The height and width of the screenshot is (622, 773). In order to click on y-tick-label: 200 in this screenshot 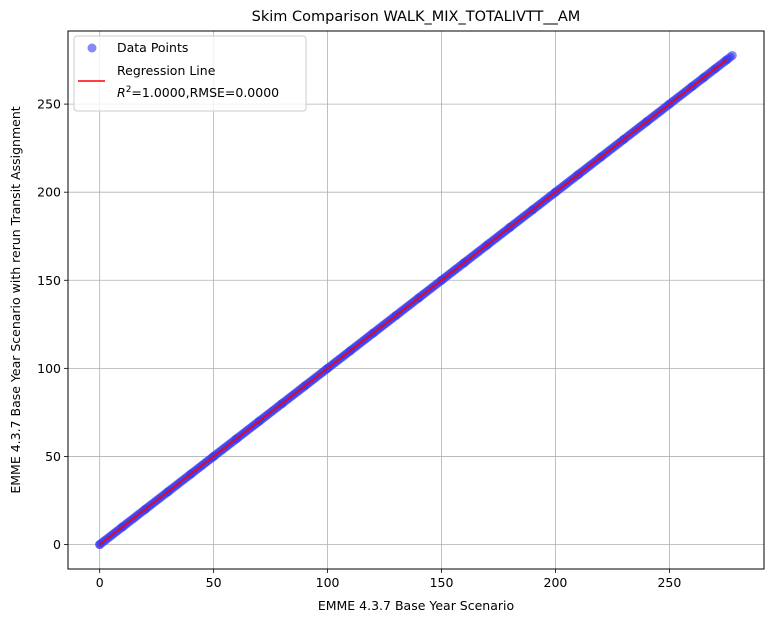, I will do `click(49, 192)`.